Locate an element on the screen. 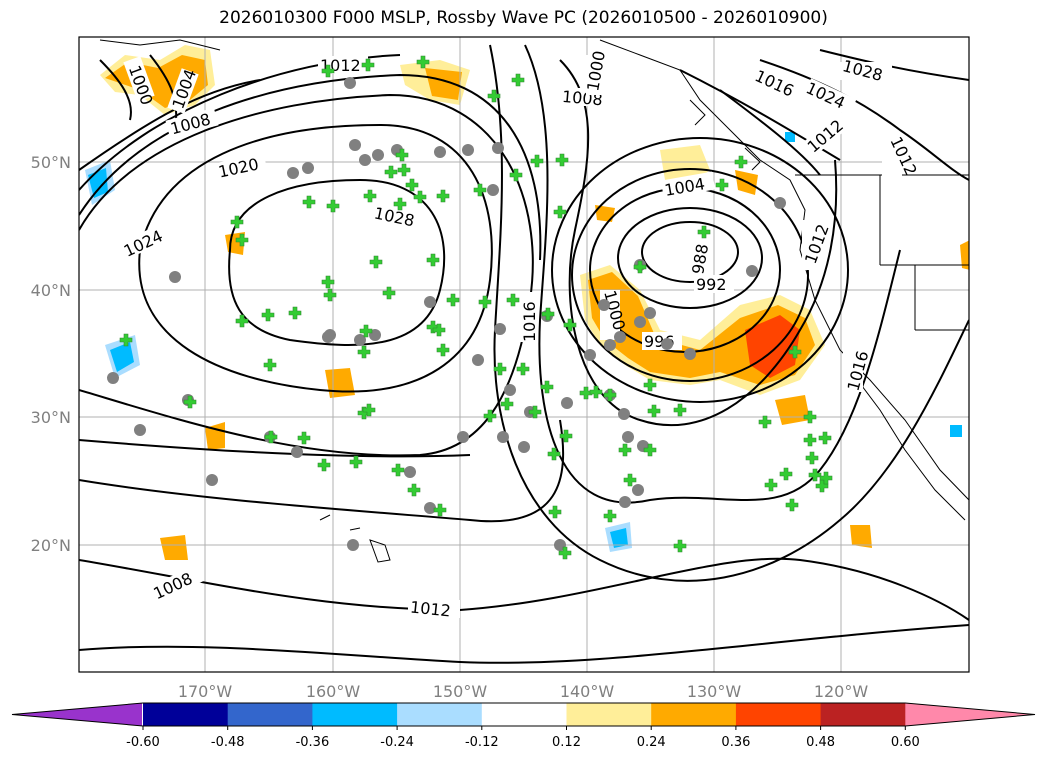 This screenshot has height=765, width=1047. colorbar-tick-label: -0.36 is located at coordinates (313, 742).